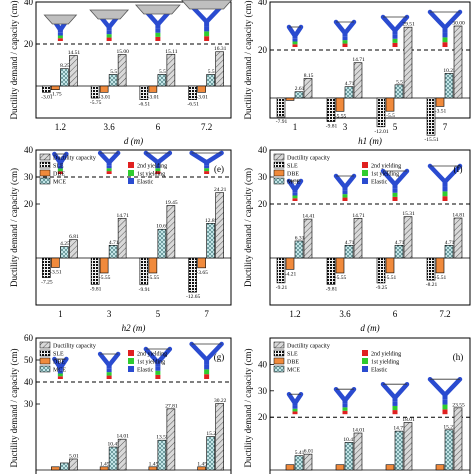 The width and height of the screenshot is (474, 474). I want to click on x-tick-label: 6, so click(395, 314).